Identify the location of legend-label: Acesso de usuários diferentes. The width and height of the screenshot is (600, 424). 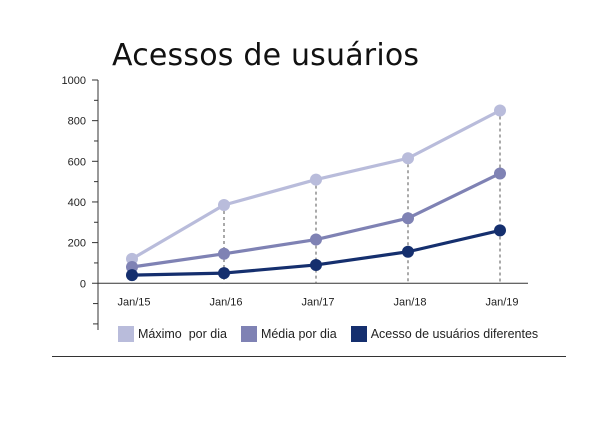
(454, 334).